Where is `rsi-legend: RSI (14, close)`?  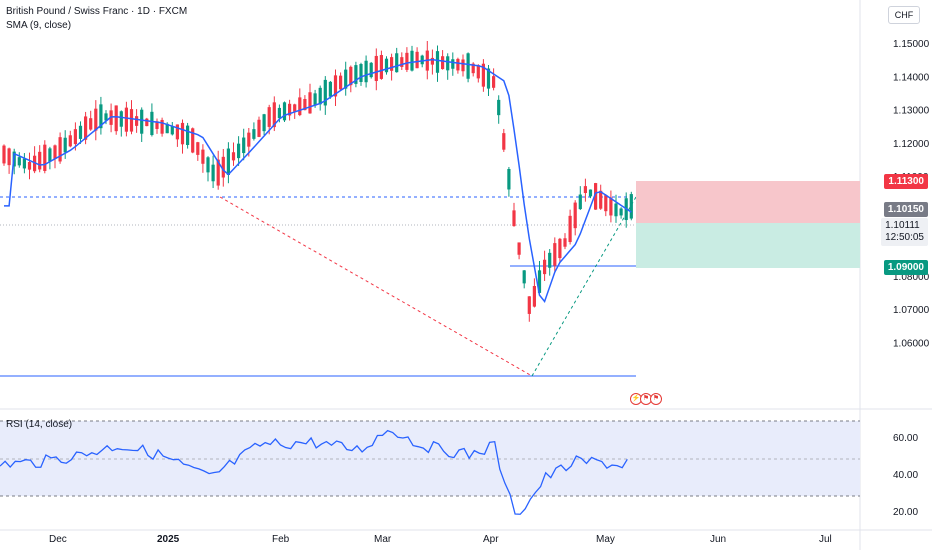
rsi-legend: RSI (14, close) is located at coordinates (39, 424).